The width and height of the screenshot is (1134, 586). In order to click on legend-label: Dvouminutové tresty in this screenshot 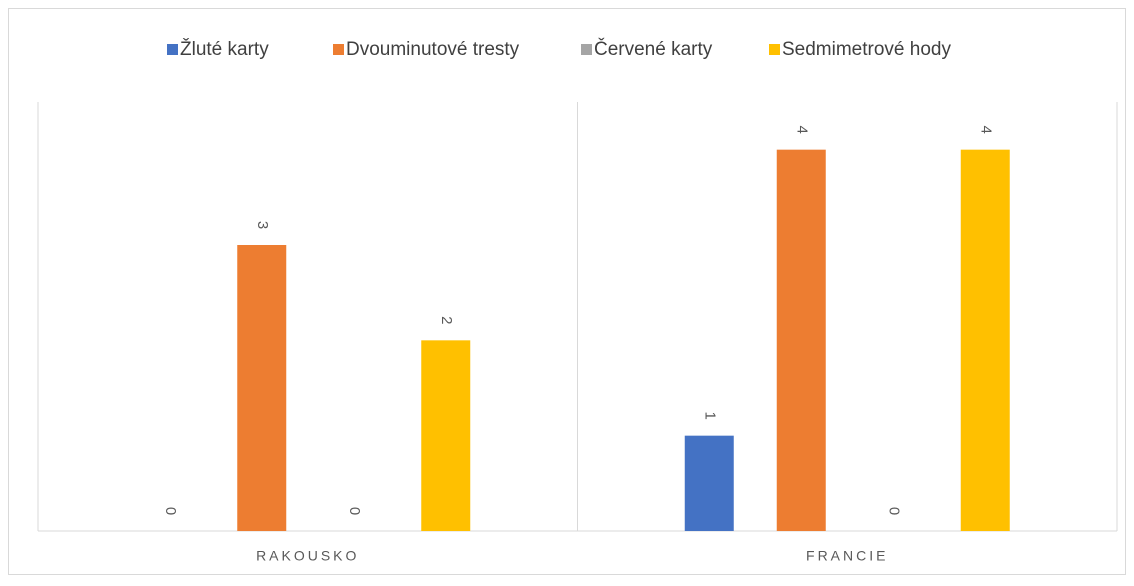, I will do `click(433, 49)`.